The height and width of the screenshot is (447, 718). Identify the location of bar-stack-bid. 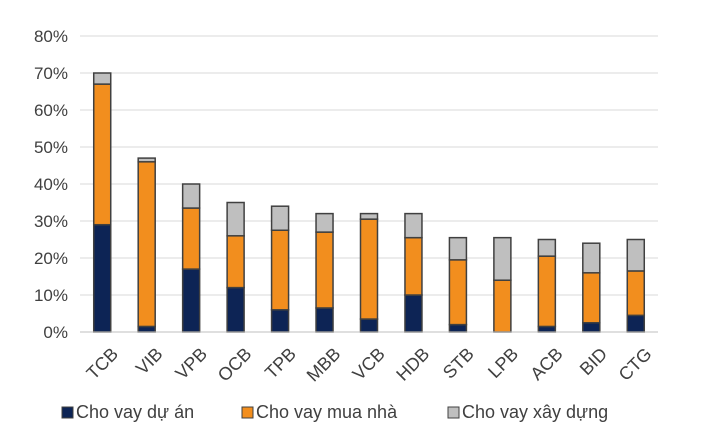
(591, 287).